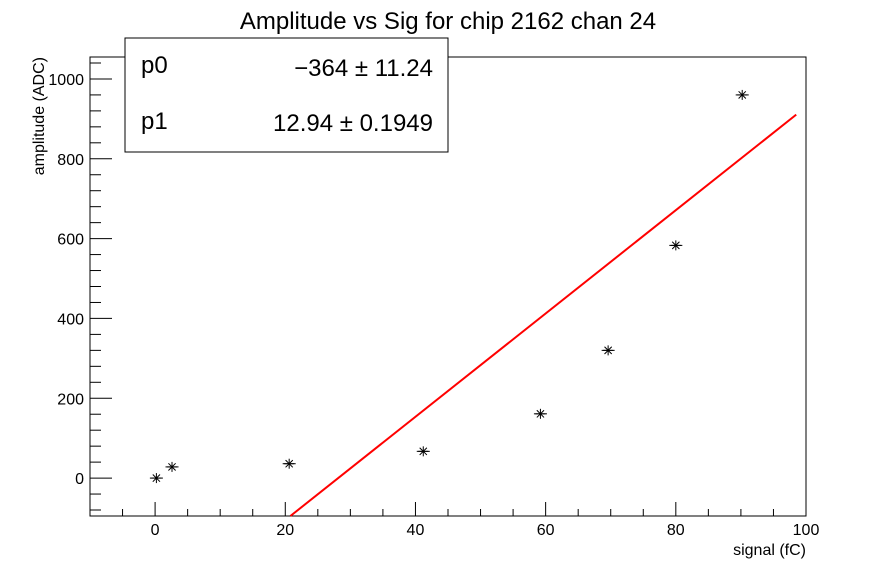 The height and width of the screenshot is (572, 896). I want to click on stats-box: p0 −364 ± 11.24 p1 12.94 ± 0.1949, so click(286, 95).